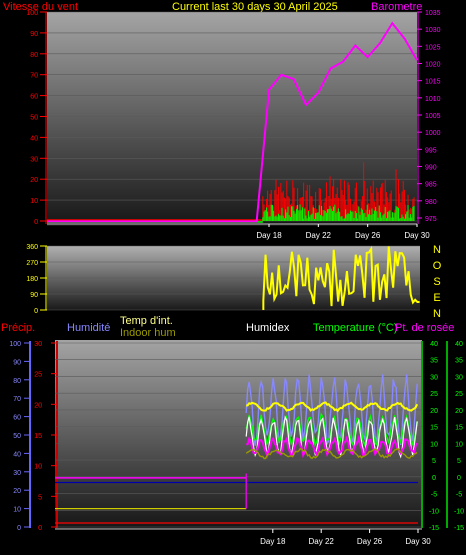  What do you see at coordinates (431, 168) in the screenshot?
I see `barometer-tick-label: 990` at bounding box center [431, 168].